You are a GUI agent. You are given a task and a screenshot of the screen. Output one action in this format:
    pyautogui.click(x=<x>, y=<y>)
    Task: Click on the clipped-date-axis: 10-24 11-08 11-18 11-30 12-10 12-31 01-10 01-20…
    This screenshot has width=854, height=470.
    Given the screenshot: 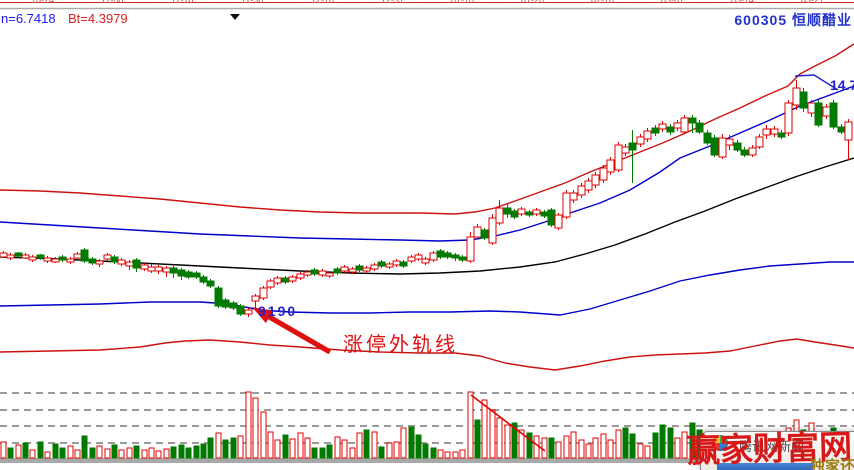 What is the action you would take?
    pyautogui.click(x=427, y=3)
    